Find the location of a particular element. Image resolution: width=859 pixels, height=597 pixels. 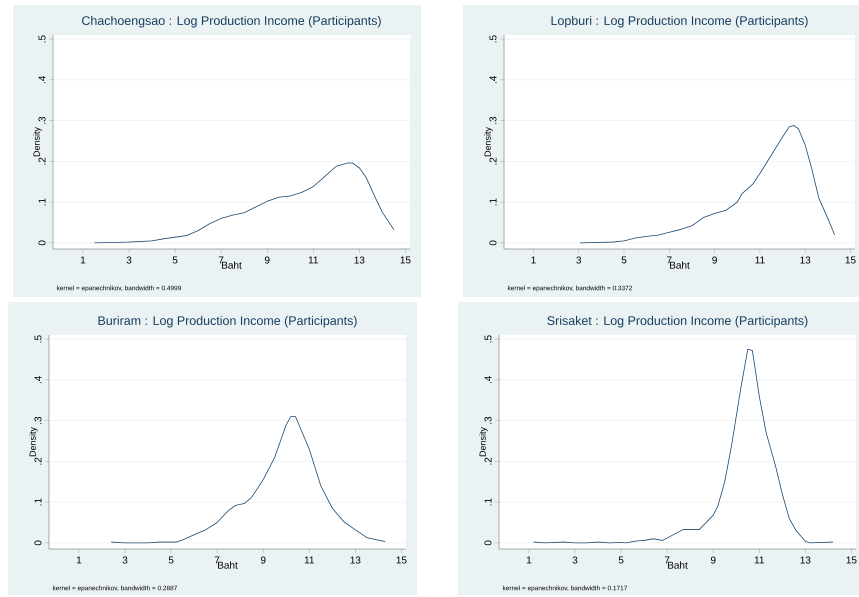

chart-title: Buriram : Log Production Income (Participants) is located at coordinates (227, 322).